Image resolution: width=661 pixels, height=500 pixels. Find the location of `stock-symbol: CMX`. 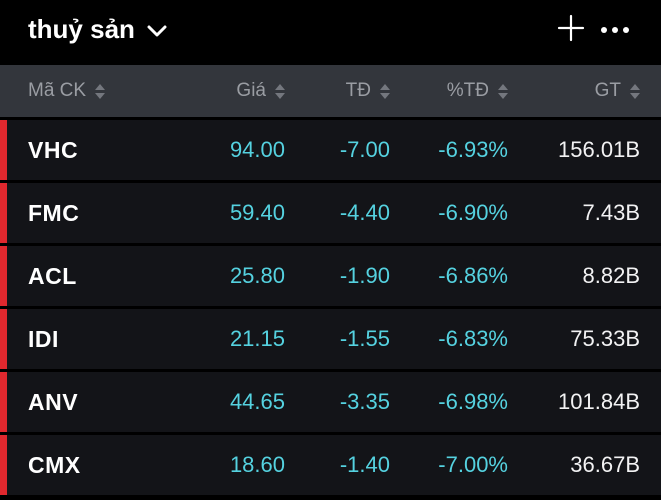

stock-symbol: CMX is located at coordinates (54, 464).